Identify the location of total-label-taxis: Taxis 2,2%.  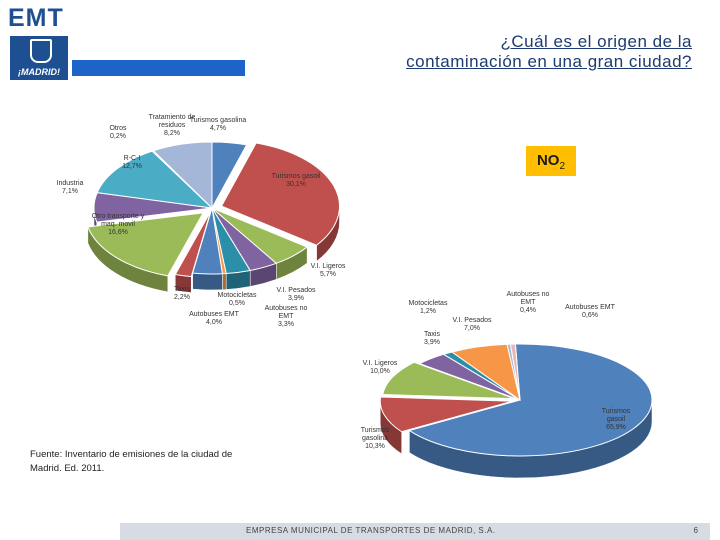
(182, 293).